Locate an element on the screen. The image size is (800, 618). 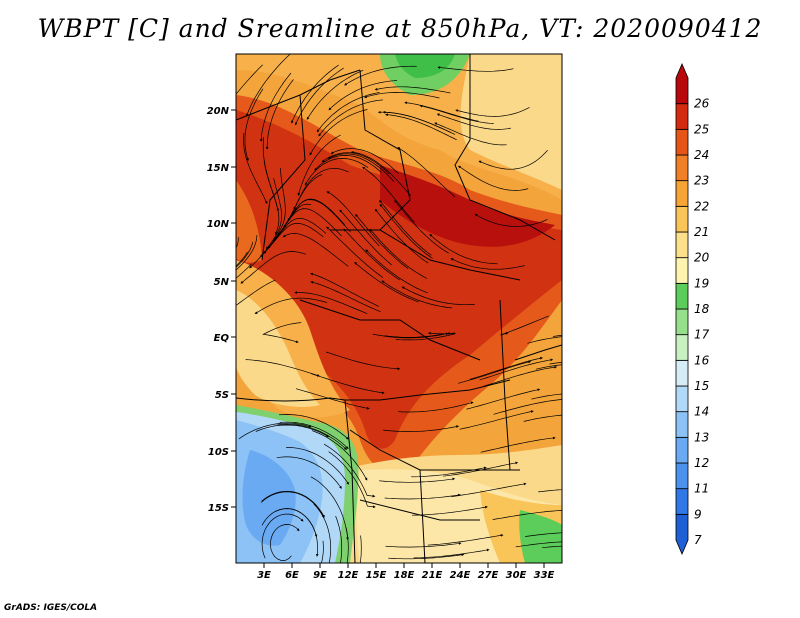
colorbar-label: 9 is located at coordinates (698, 514).